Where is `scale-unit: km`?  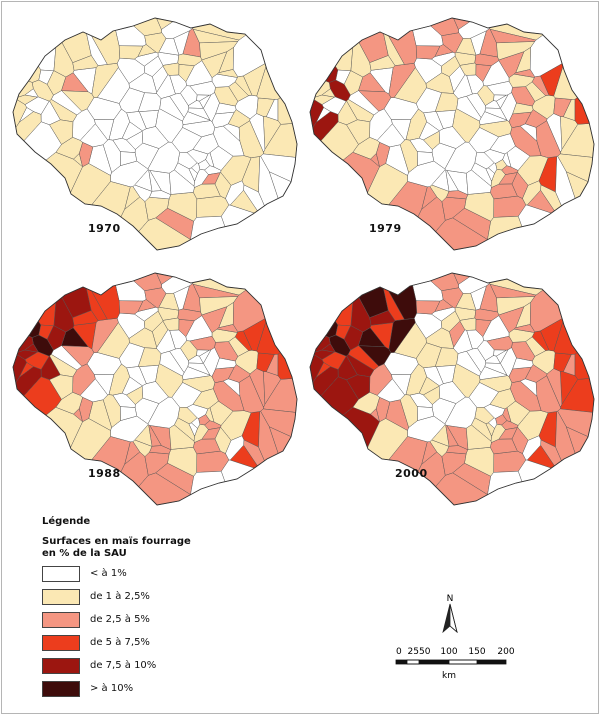
scale-unit: km is located at coordinates (449, 676).